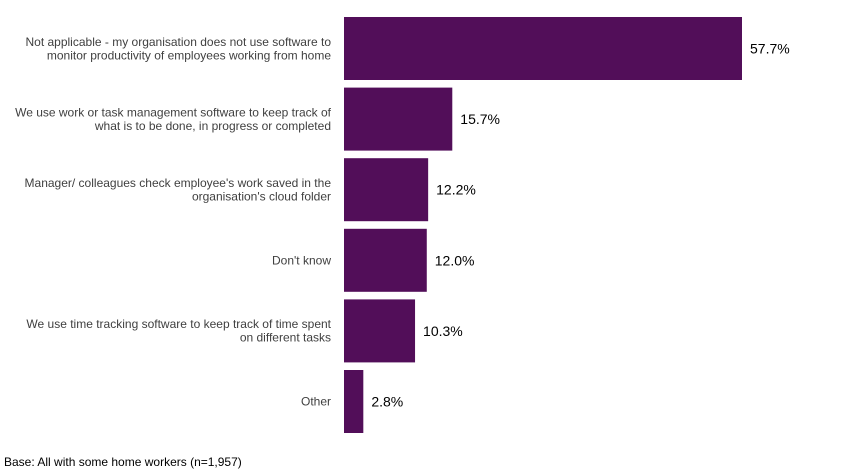  What do you see at coordinates (261, 196) in the screenshot?
I see `category-label: organisation's cloud folder` at bounding box center [261, 196].